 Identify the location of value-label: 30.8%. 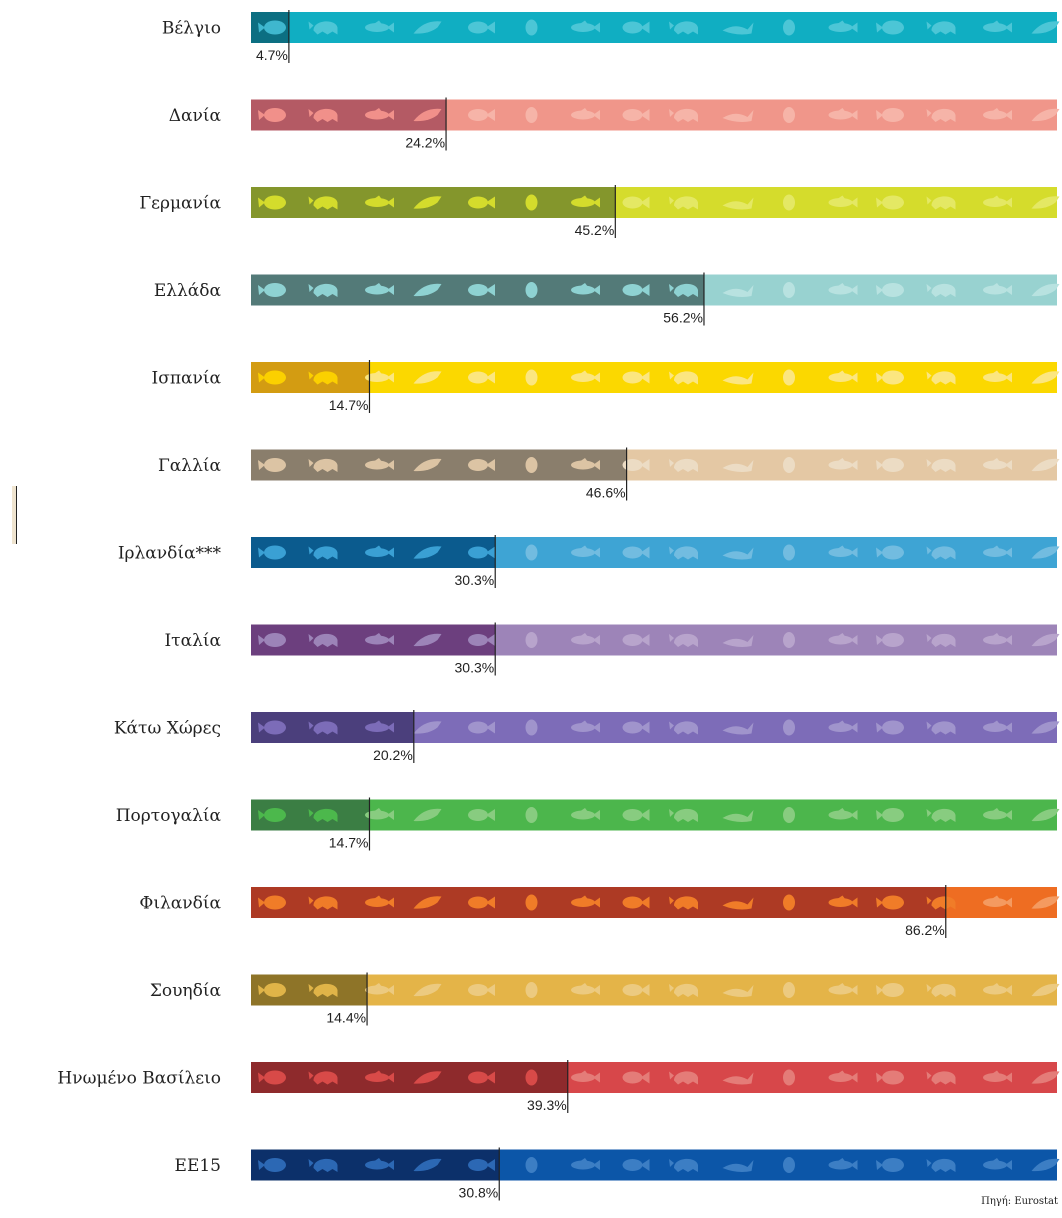
(479, 1193).